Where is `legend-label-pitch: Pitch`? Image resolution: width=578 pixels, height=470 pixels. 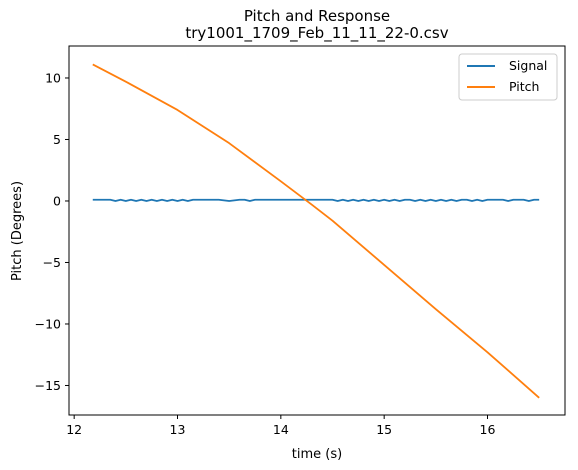
legend-label-pitch: Pitch is located at coordinates (524, 86).